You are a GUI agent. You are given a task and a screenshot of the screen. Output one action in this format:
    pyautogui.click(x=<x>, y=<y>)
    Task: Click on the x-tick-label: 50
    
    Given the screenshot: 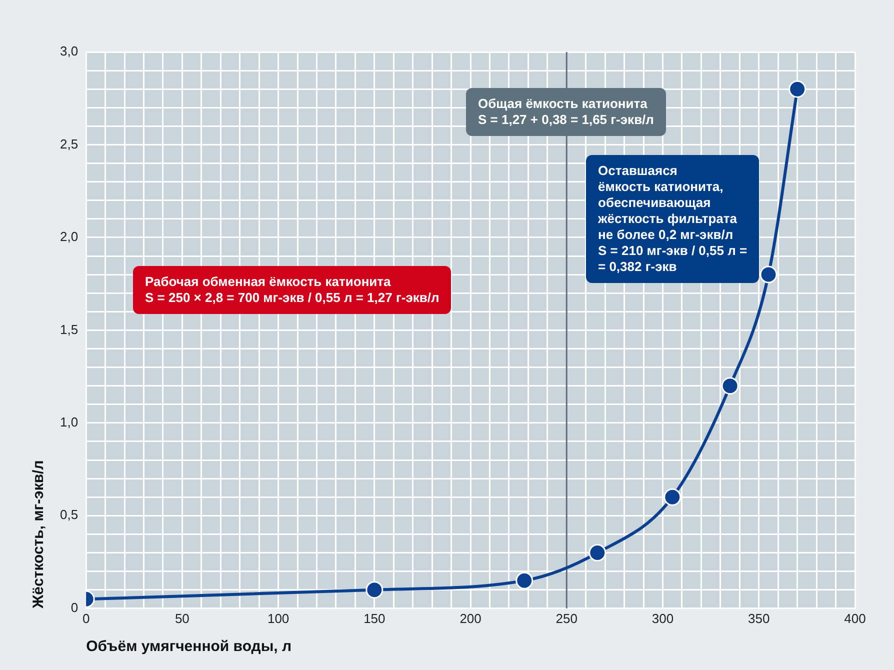 What is the action you would take?
    pyautogui.click(x=182, y=618)
    